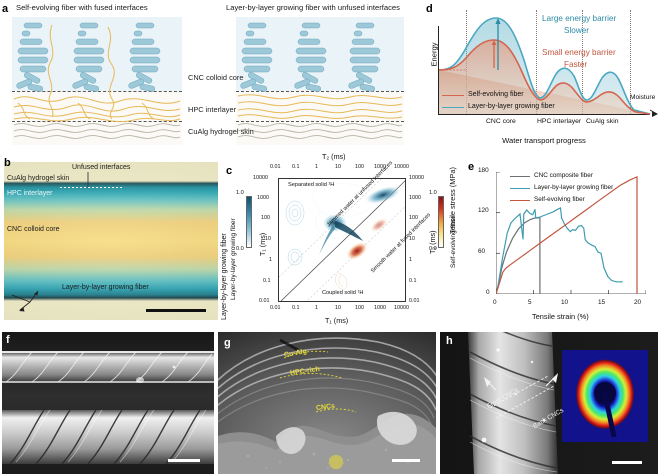 The width and height of the screenshot is (660, 476). What do you see at coordinates (511, 106) in the screenshot?
I see `panel-d-legend-label-layer: Layer-by-layer growing fiber` at bounding box center [511, 106].